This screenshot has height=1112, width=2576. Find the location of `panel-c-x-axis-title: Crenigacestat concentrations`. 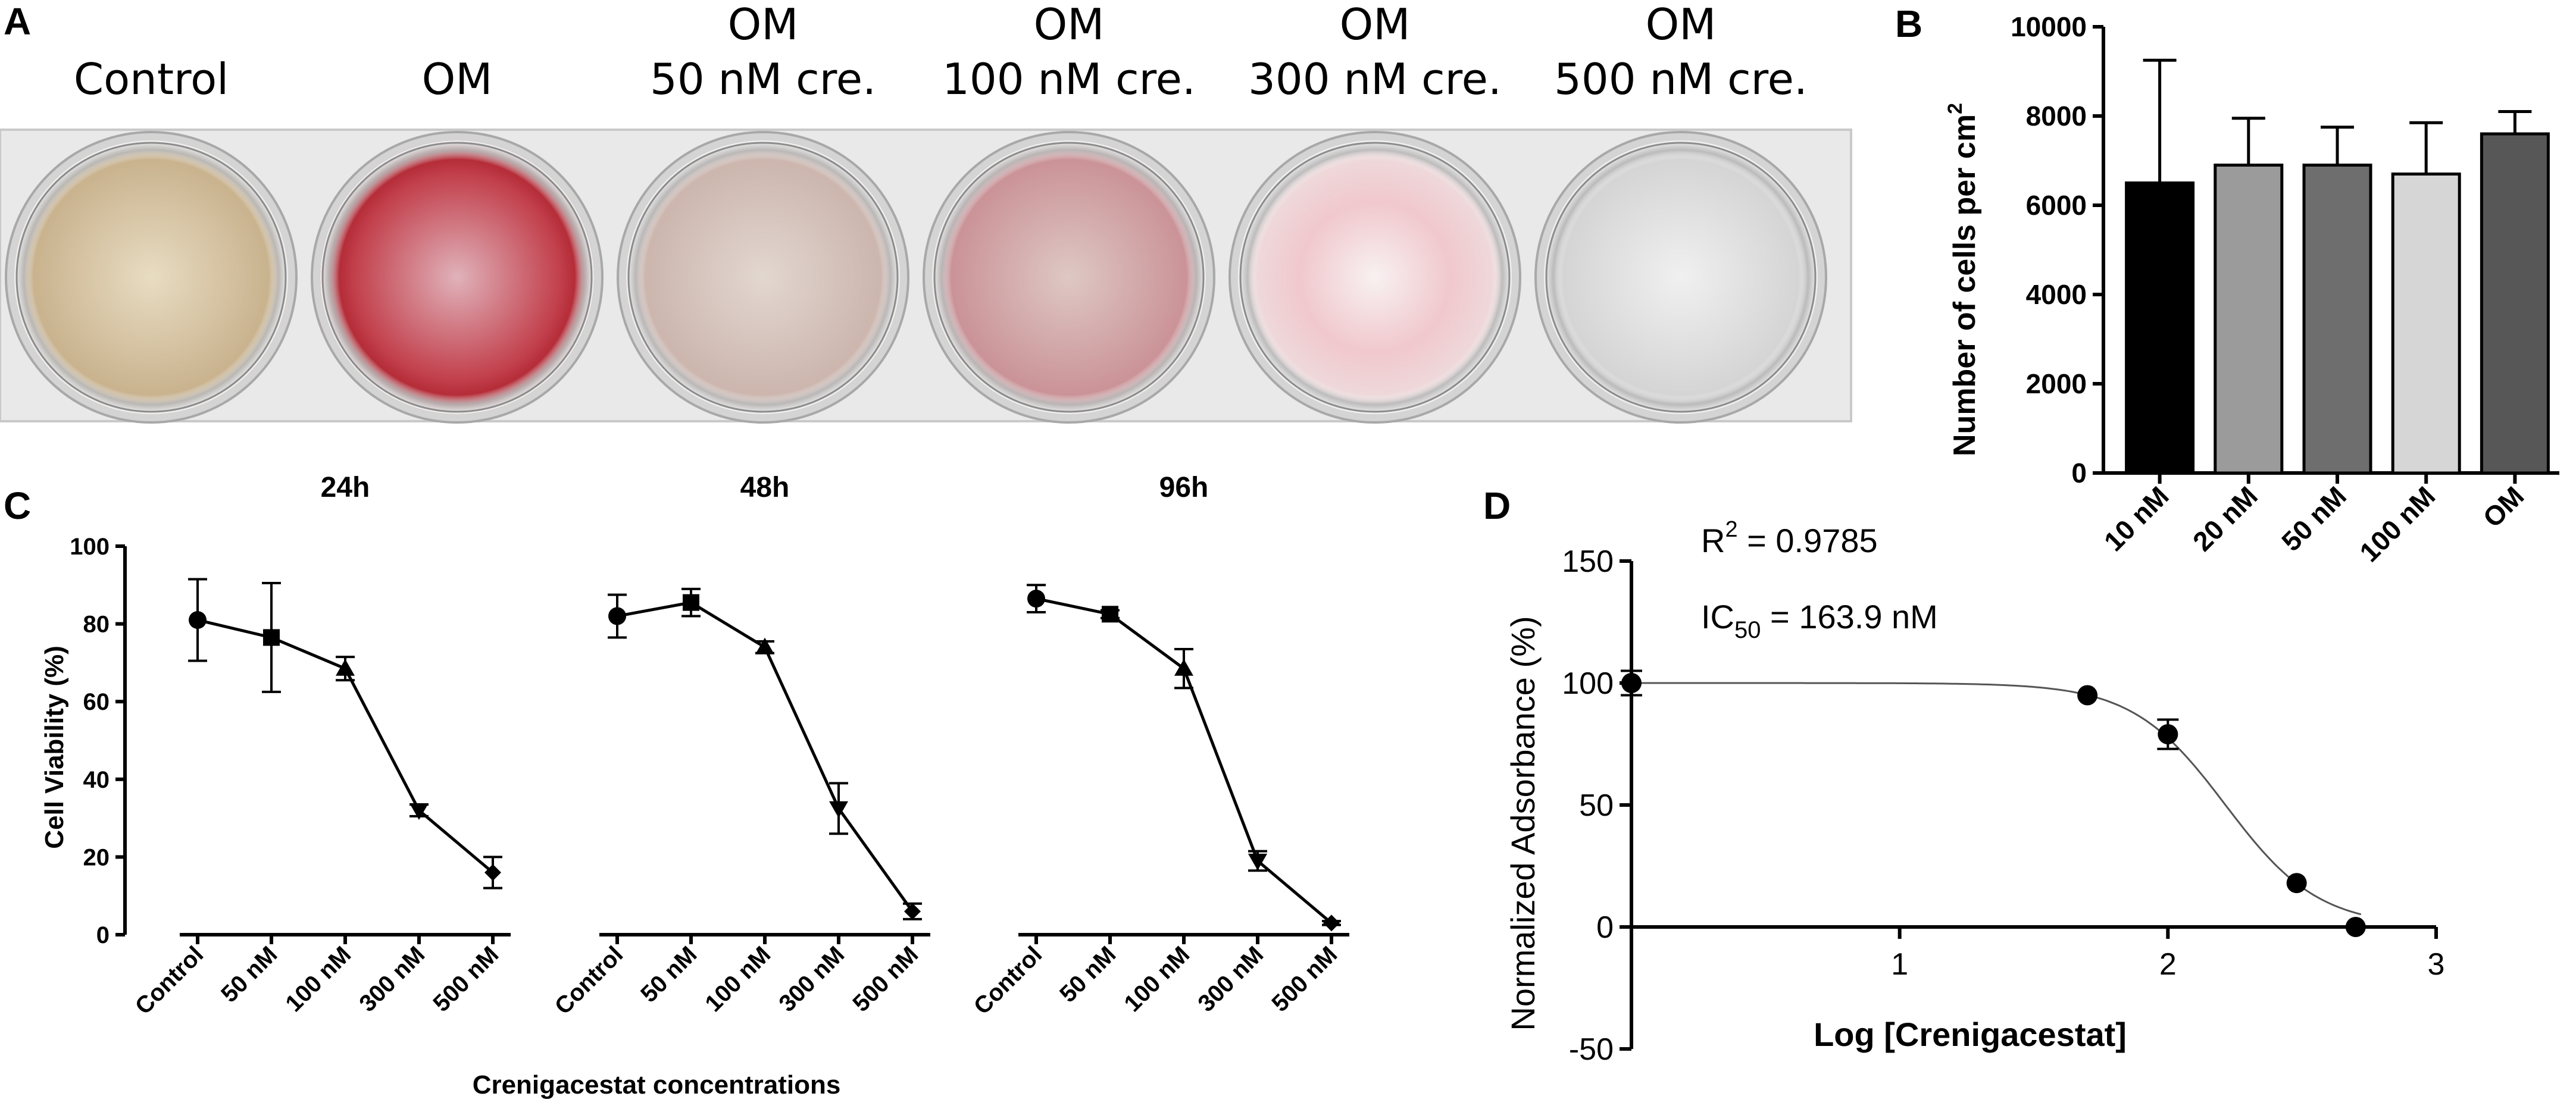

panel-c-x-axis-title: Crenigacestat concentrations is located at coordinates (657, 1085).